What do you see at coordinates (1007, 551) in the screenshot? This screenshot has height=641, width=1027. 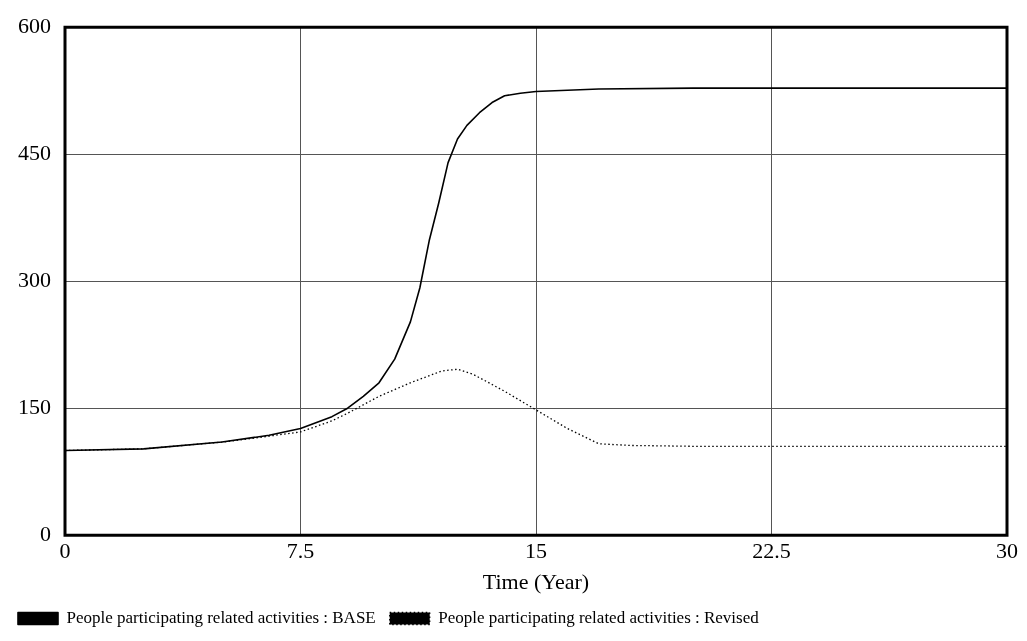 I see `x-tick-label: 30` at bounding box center [1007, 551].